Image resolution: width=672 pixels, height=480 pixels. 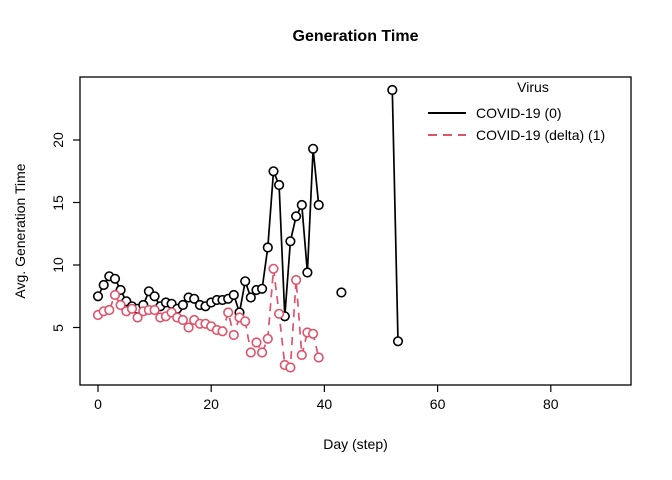 What do you see at coordinates (58, 140) in the screenshot?
I see `y-tick-label: 20` at bounding box center [58, 140].